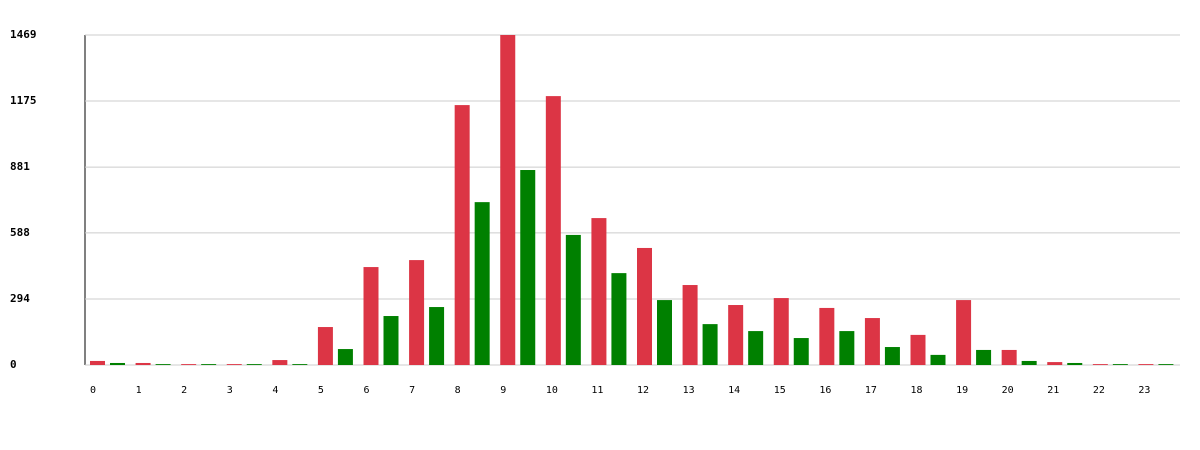  I want to click on x-tick-label: 11, so click(597, 390).